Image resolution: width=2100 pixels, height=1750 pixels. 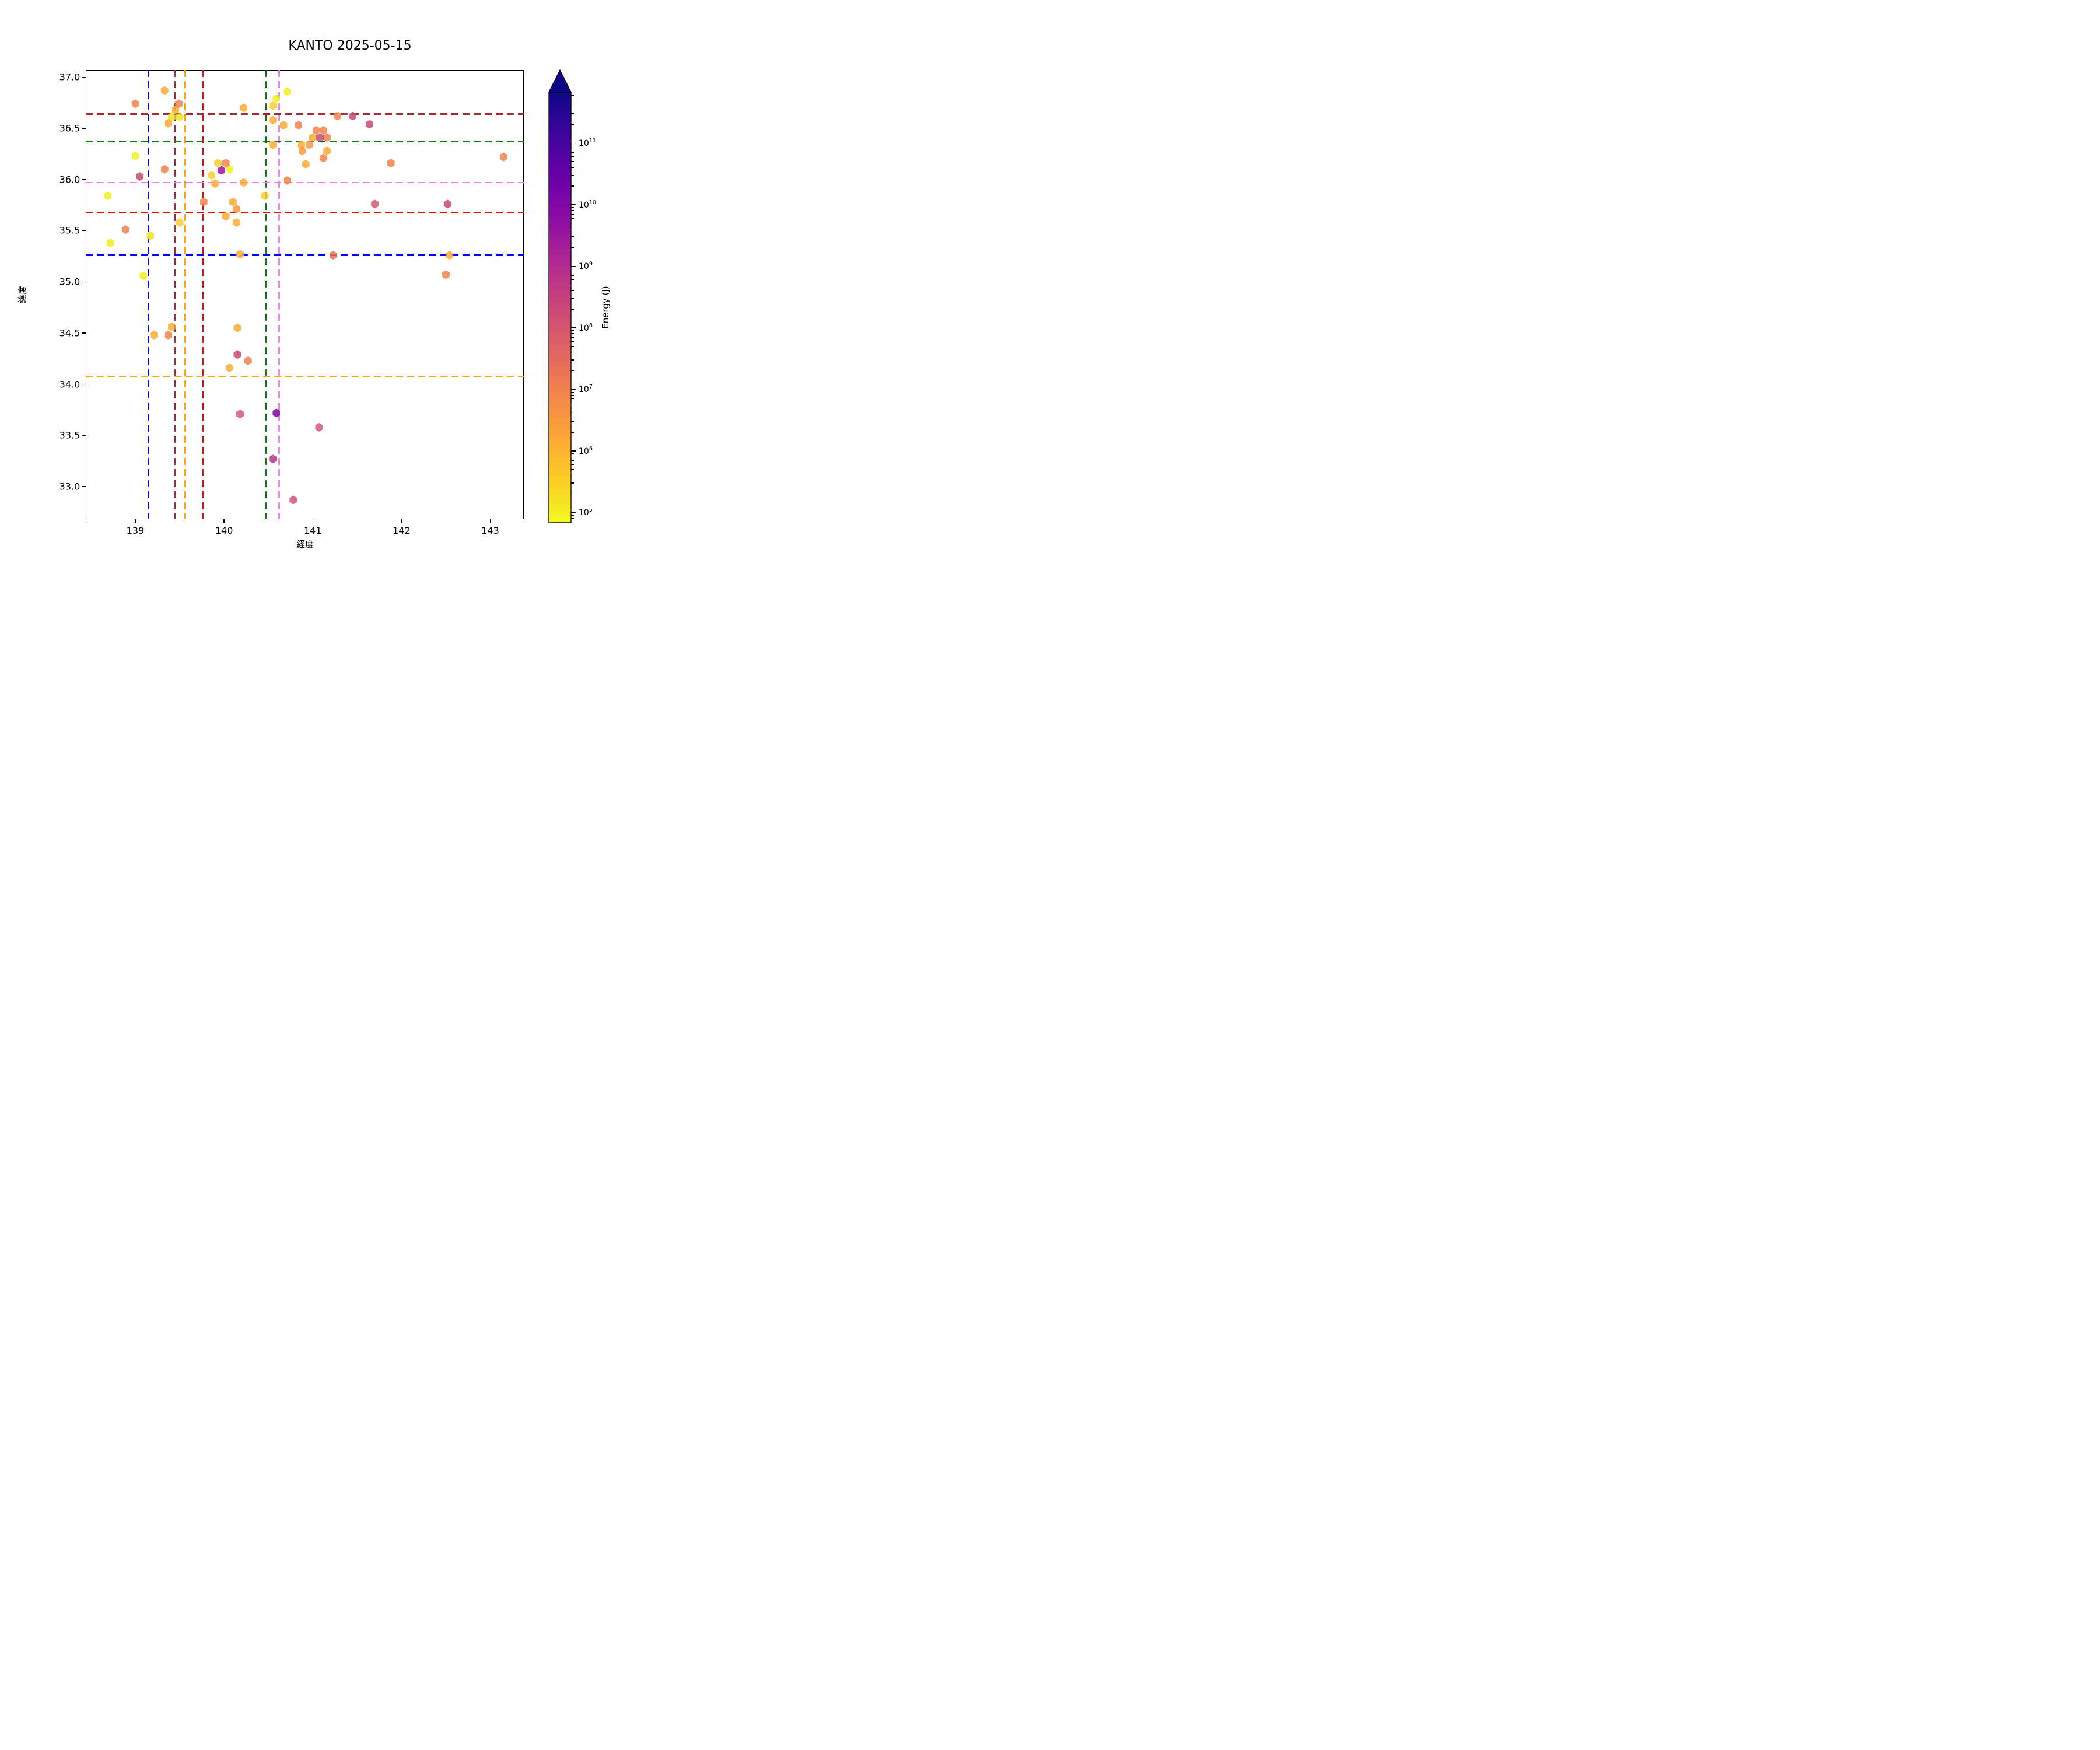 I want to click on colorbar-tick-label: 10⁷, so click(x=586, y=389).